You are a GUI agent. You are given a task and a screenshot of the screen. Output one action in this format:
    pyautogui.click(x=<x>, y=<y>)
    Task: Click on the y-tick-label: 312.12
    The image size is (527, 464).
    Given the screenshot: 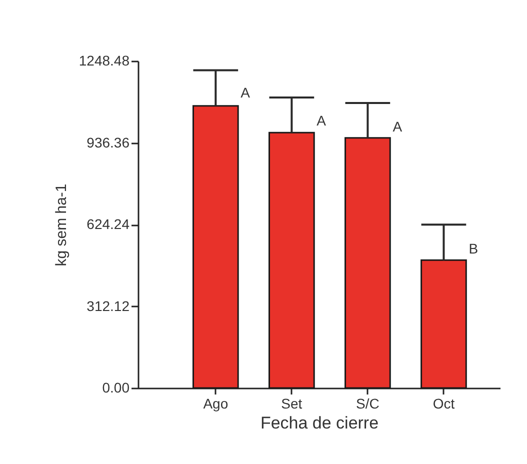 What is the action you would take?
    pyautogui.click(x=108, y=306)
    